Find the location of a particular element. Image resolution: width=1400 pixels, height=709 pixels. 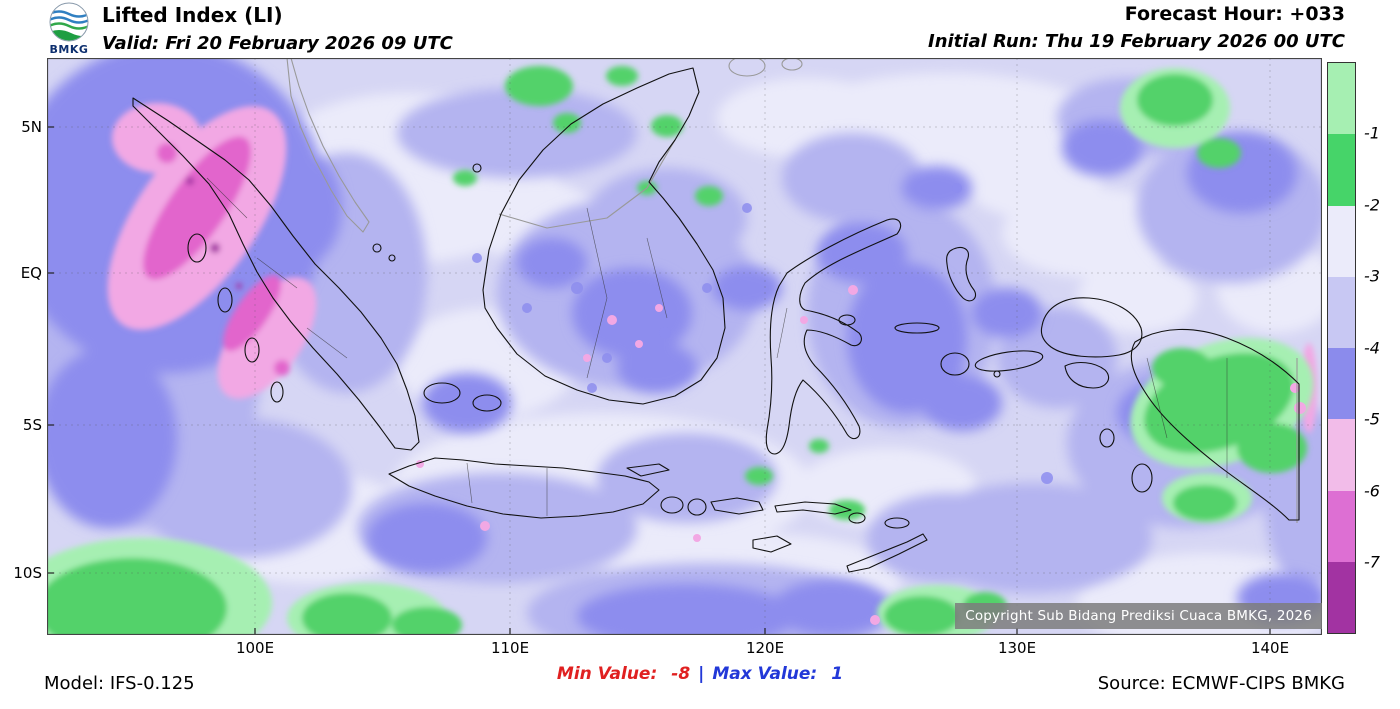

lon-label-110e: 110E is located at coordinates (510, 648).